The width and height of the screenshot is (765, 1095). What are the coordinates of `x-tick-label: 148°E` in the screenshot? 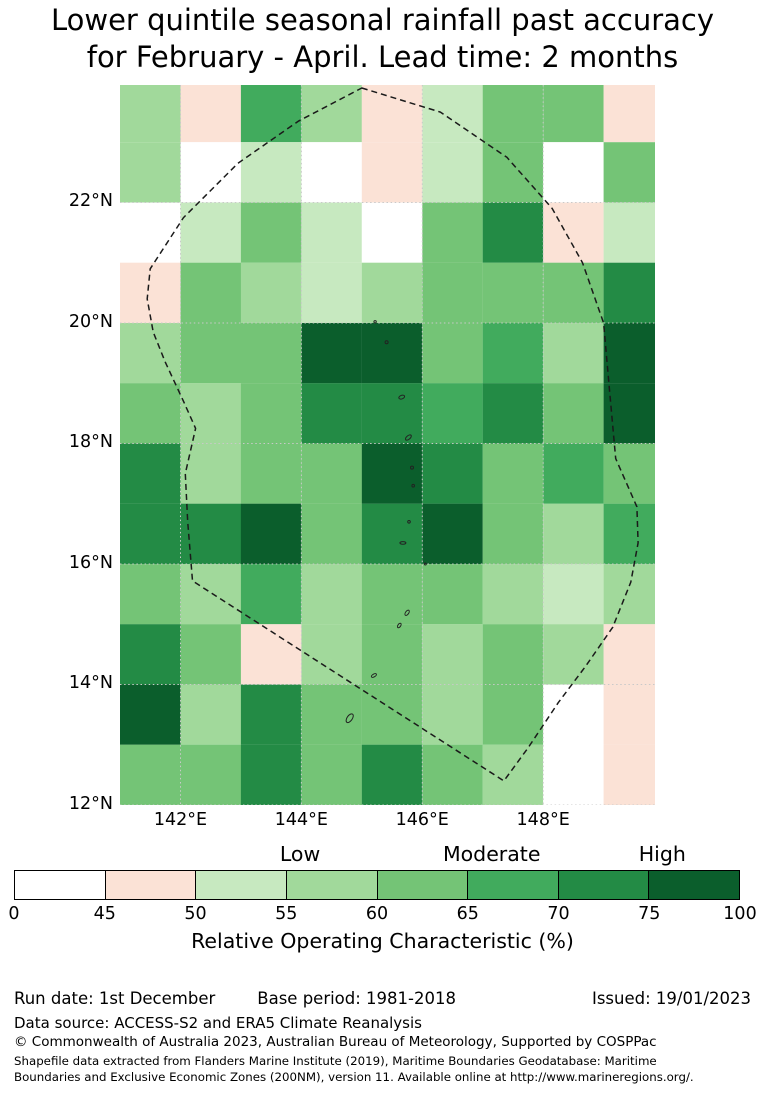 It's located at (543, 820).